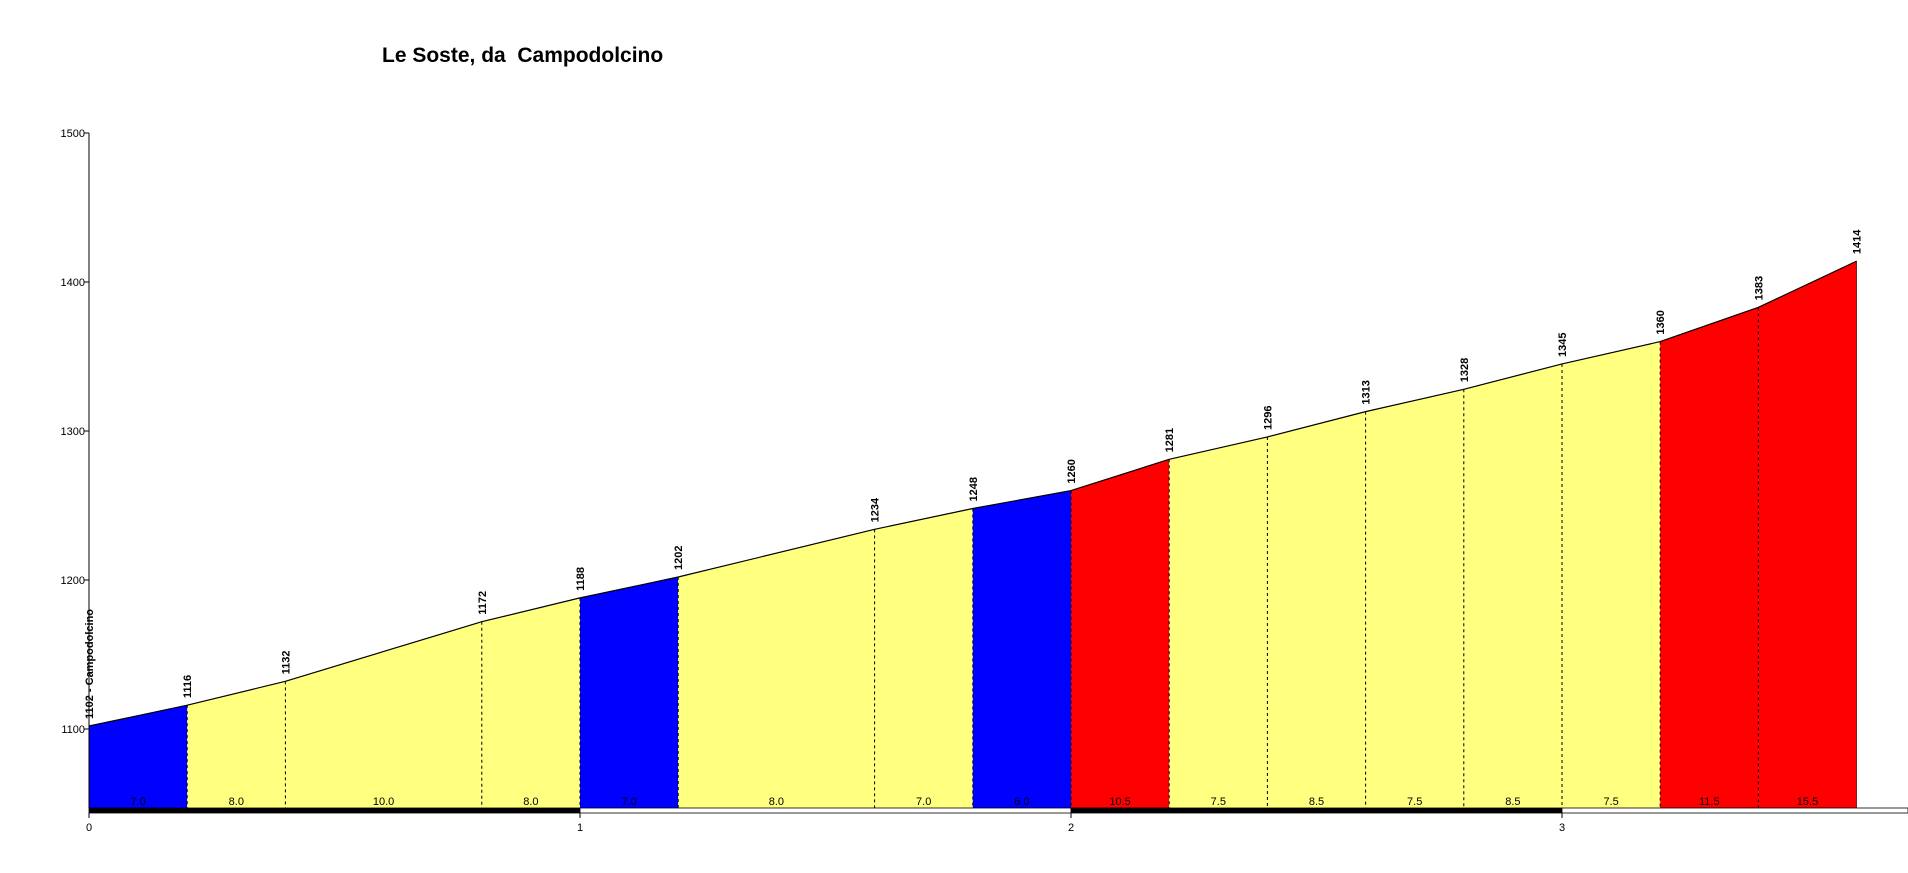 The image size is (1908, 873). I want to click on point-label: 1313, so click(1367, 392).